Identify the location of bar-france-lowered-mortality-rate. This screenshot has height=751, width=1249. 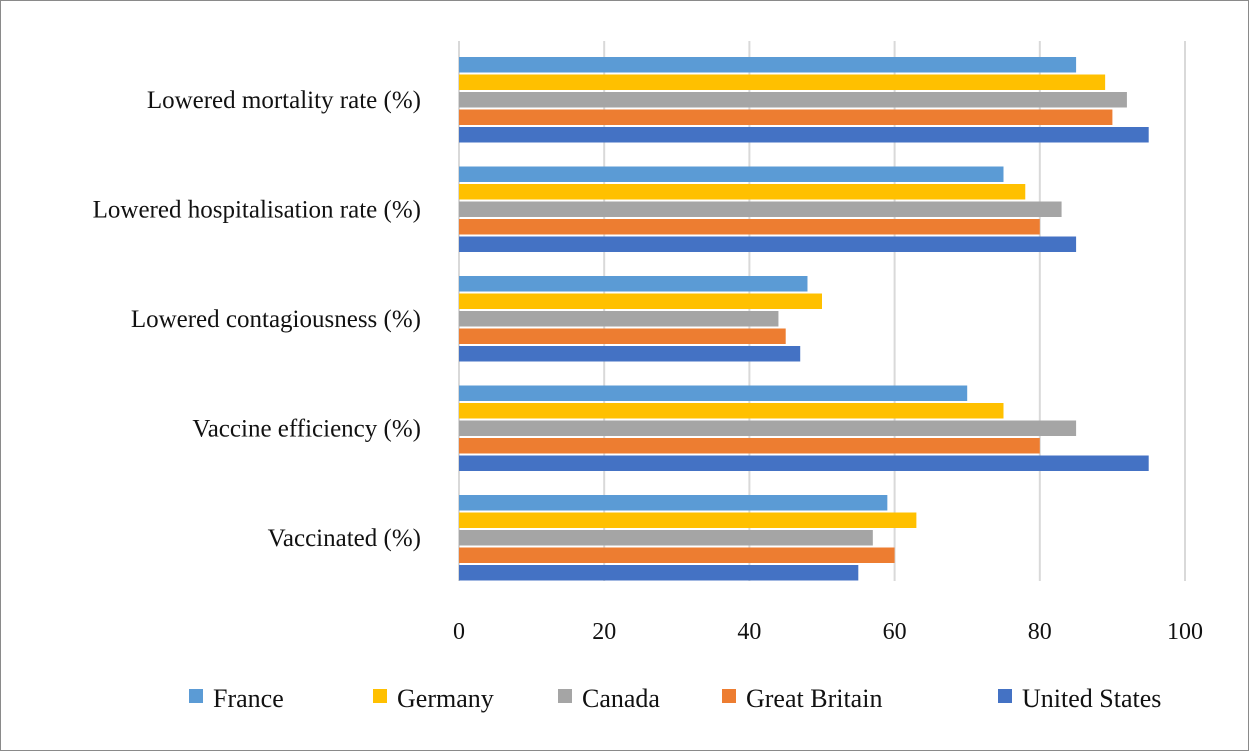
(768, 65).